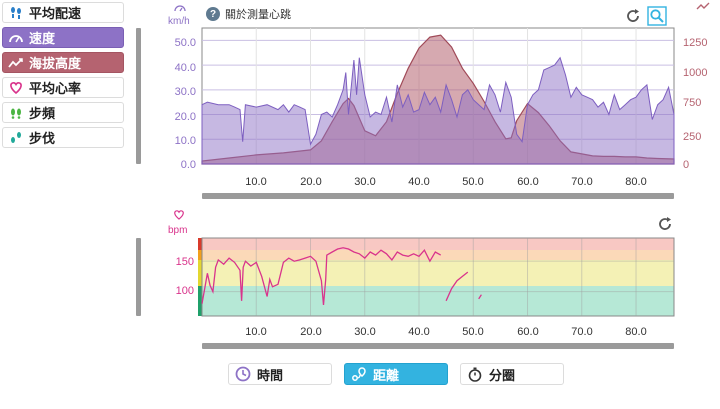  I want to click on footsteps-icon, so click(16, 13).